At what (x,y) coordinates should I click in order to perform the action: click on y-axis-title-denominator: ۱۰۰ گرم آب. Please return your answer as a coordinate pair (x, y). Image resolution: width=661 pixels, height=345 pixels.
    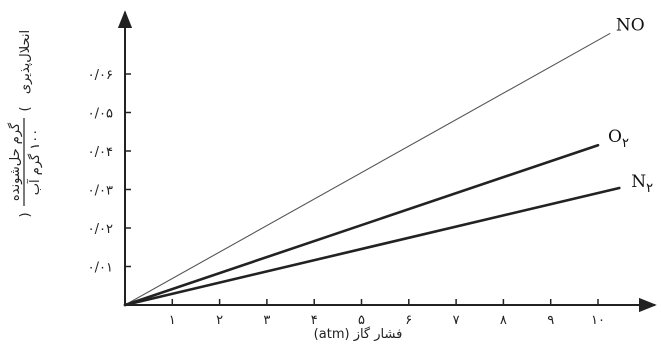
    Looking at the image, I should click on (34, 162).